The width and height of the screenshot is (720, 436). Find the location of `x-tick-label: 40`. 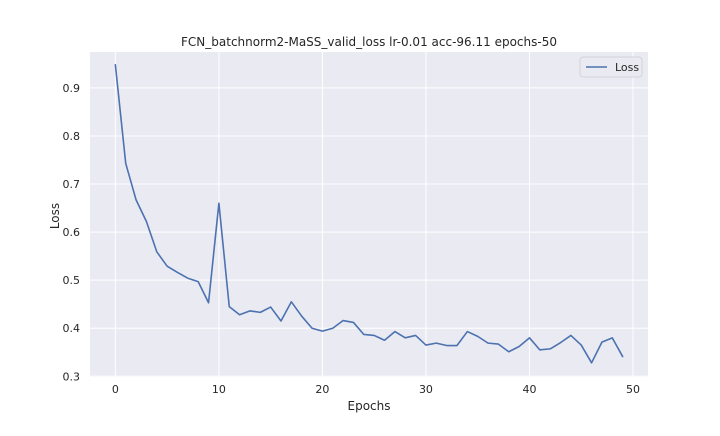

x-tick-label: 40 is located at coordinates (529, 389).